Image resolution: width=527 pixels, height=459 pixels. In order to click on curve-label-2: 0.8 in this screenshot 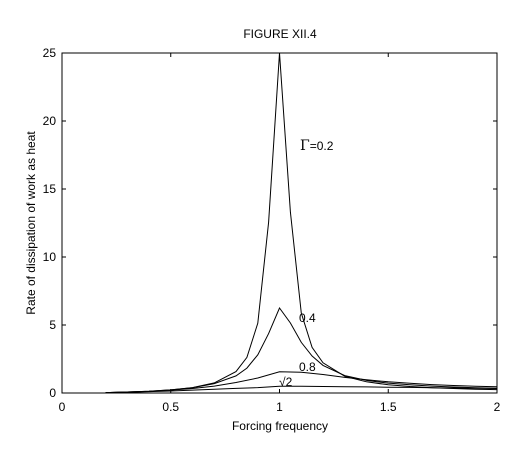, I will do `click(307, 367)`.